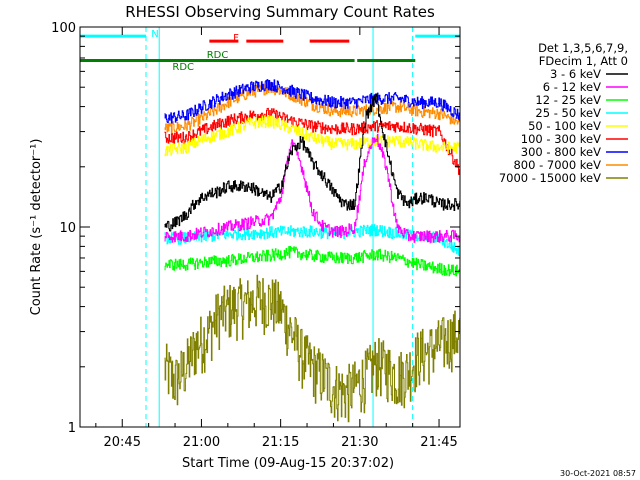  I want to click on x-tick-label-3: 21:15, so click(280, 442).